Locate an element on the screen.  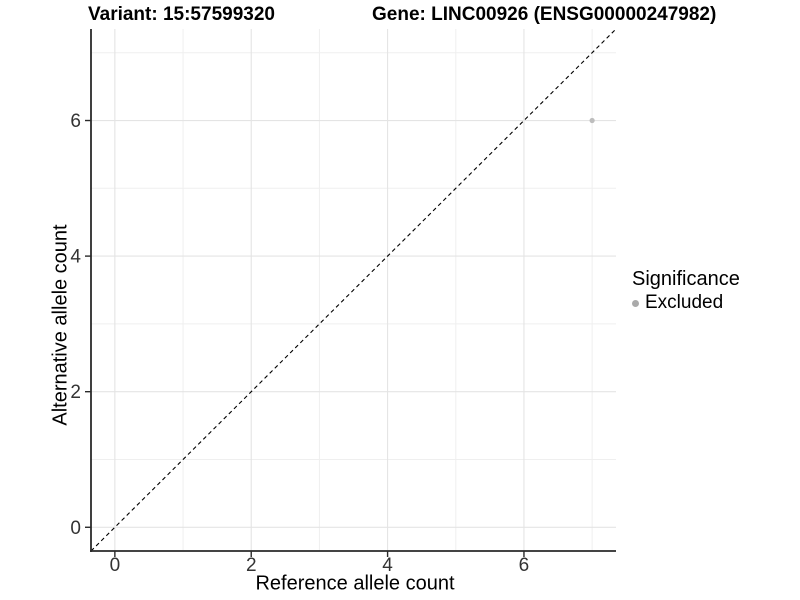
y-tick-label: 4 is located at coordinates (75, 257).